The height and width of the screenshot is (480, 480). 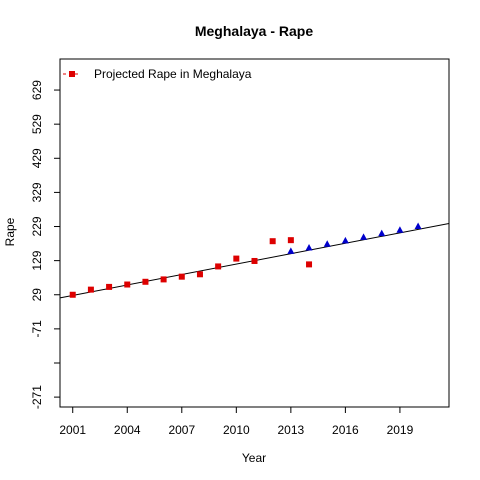 What do you see at coordinates (37, 397) in the screenshot?
I see `y-tick-label: -271` at bounding box center [37, 397].